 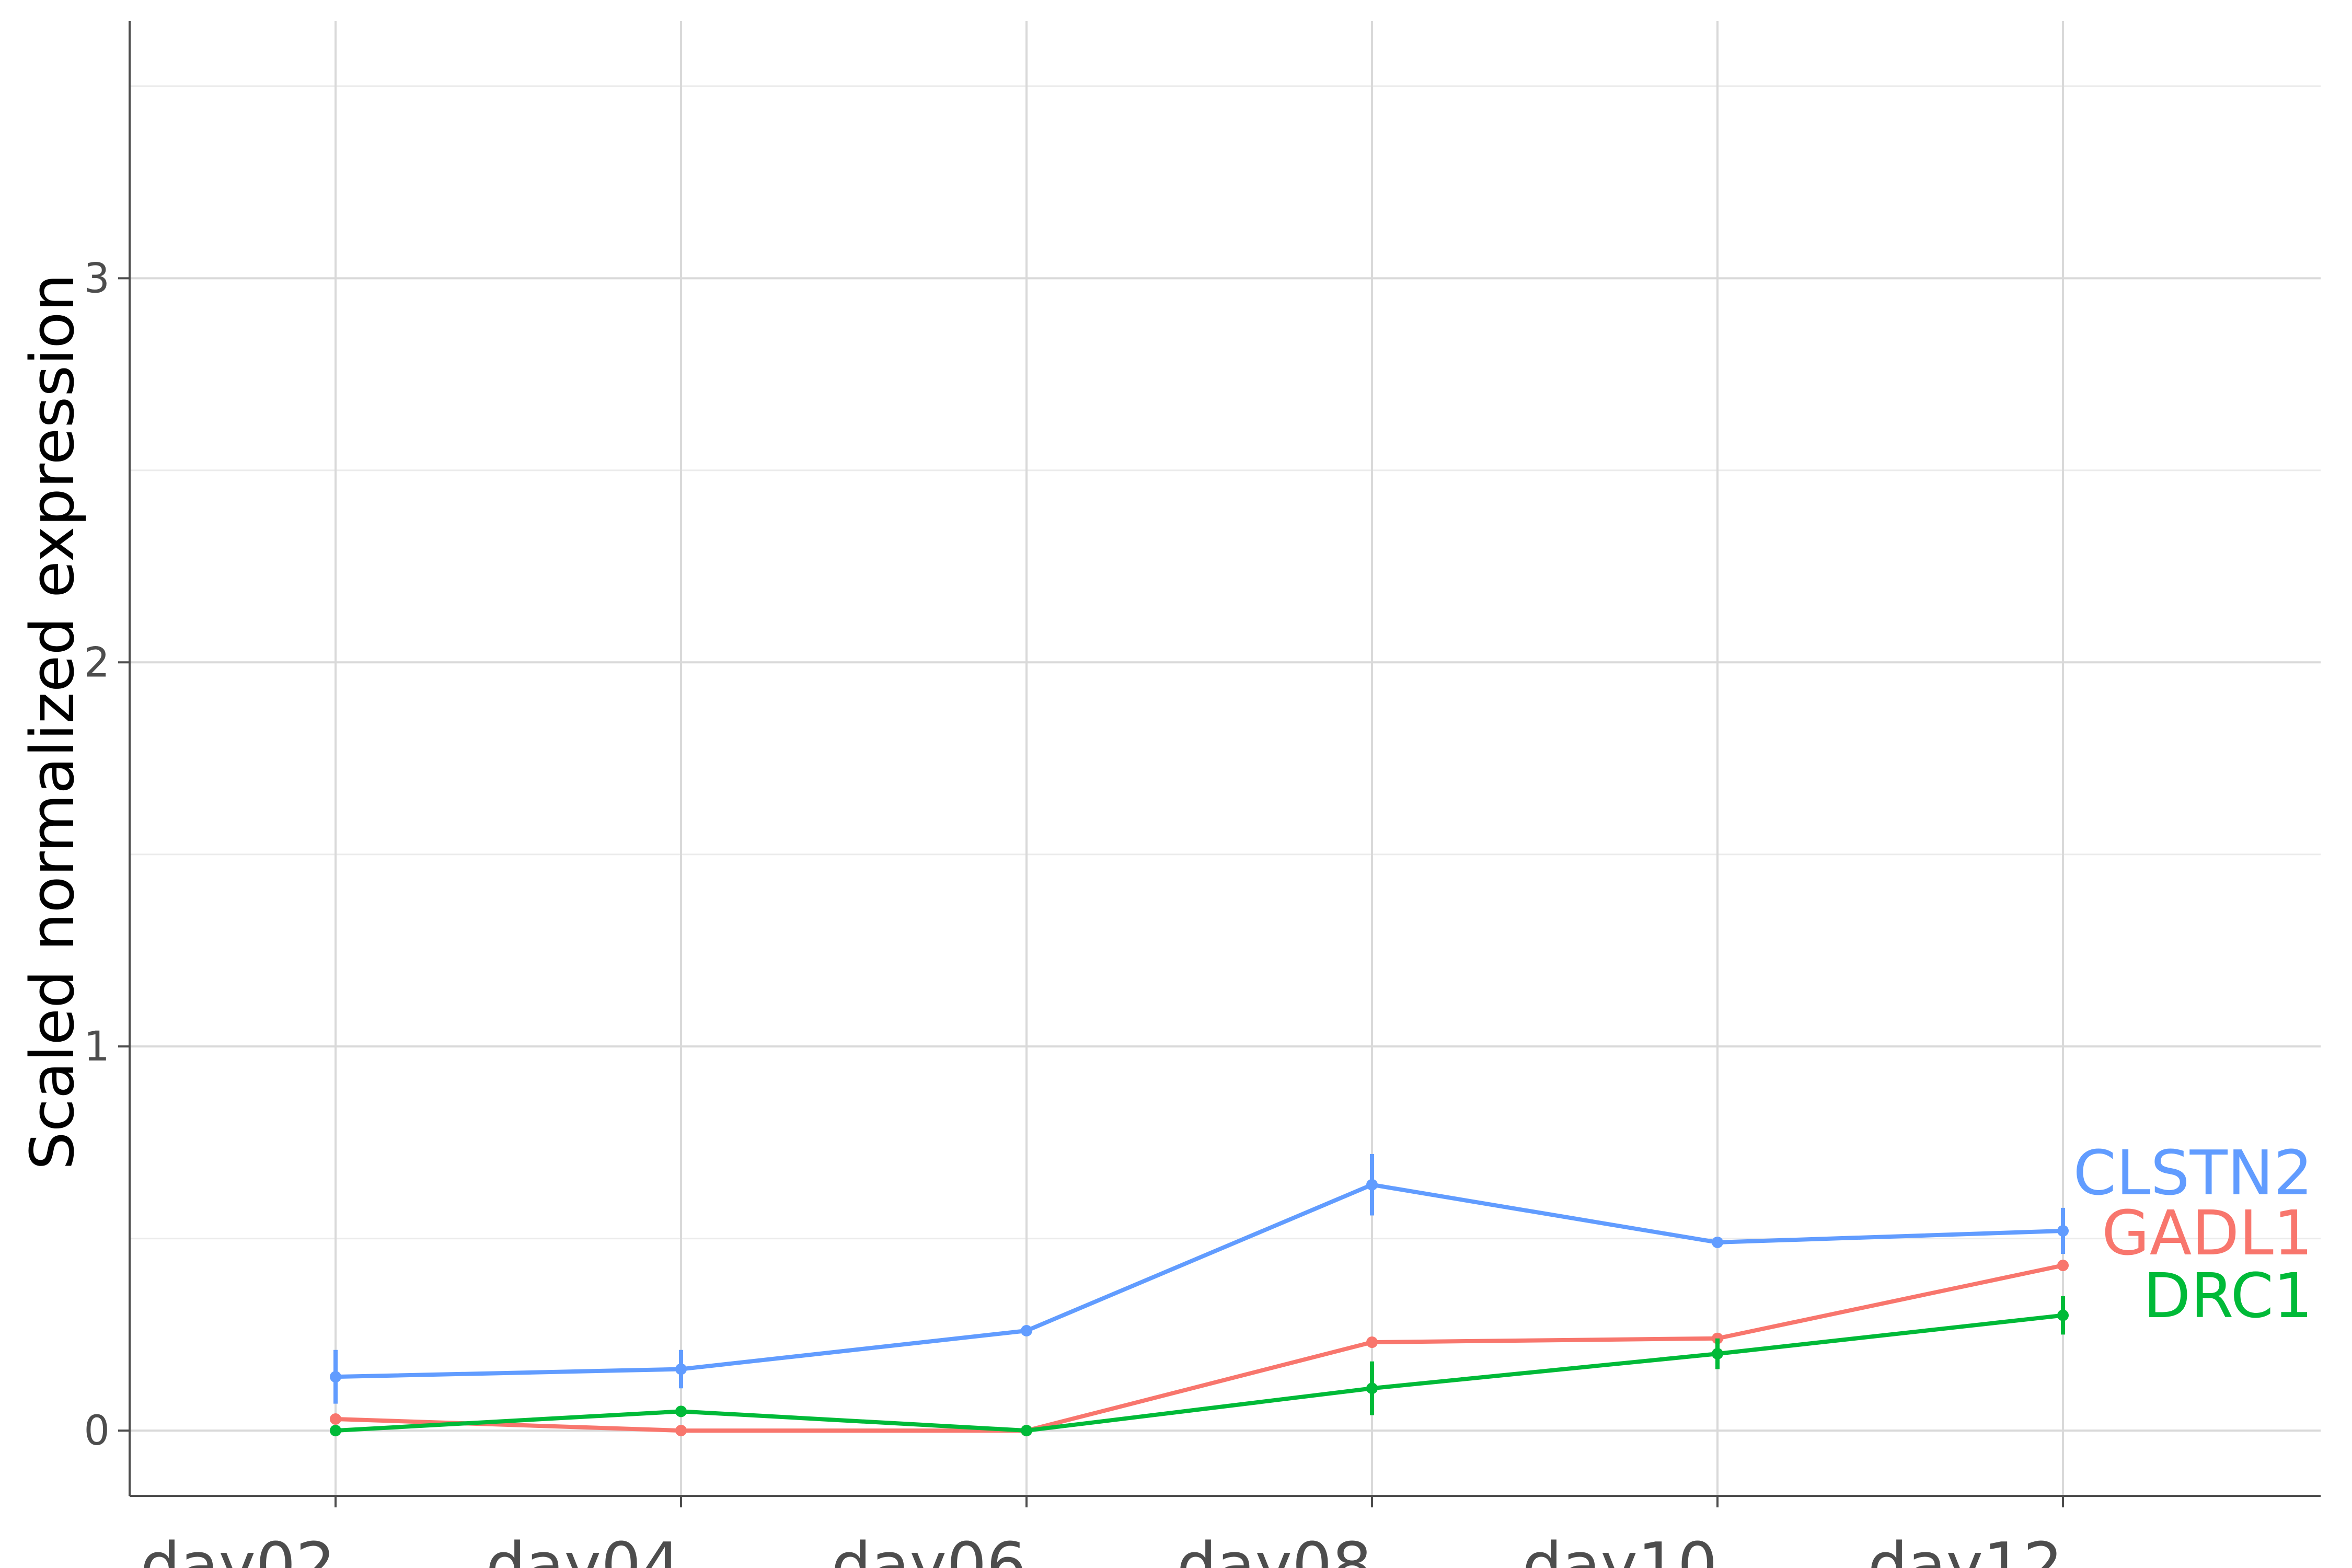 I want to click on x-tick-label: day08, so click(x=1274, y=1549).